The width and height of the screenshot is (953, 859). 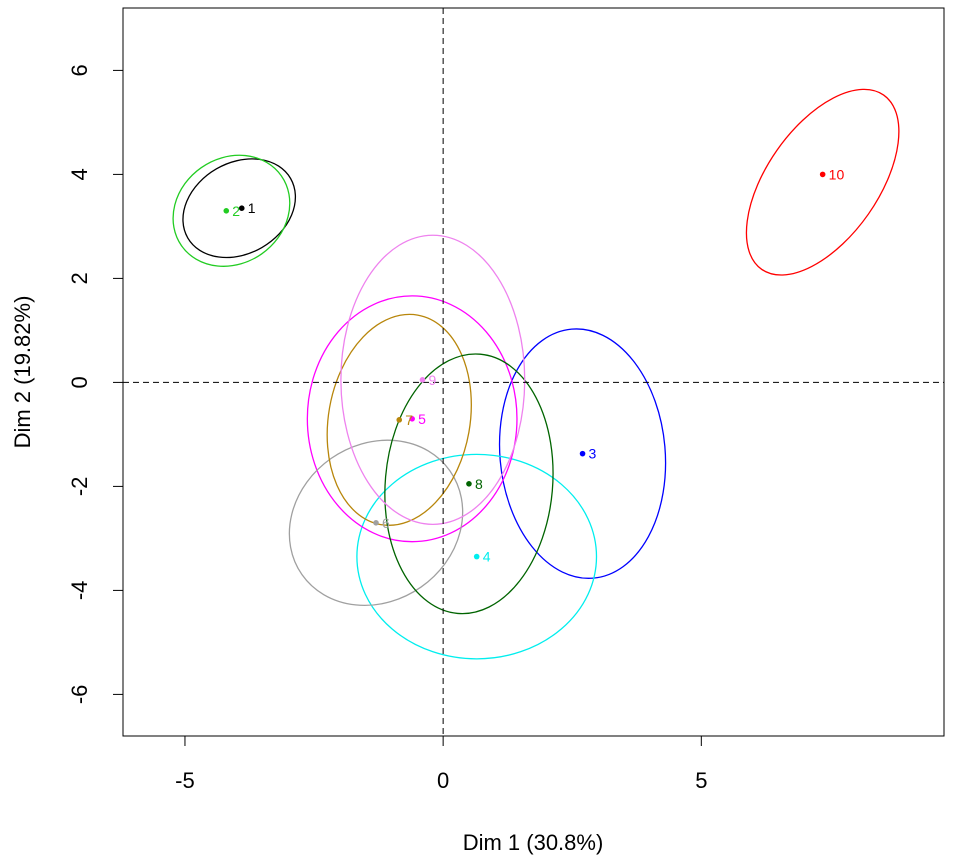 I want to click on y-tick-label: 6, so click(x=79, y=70).